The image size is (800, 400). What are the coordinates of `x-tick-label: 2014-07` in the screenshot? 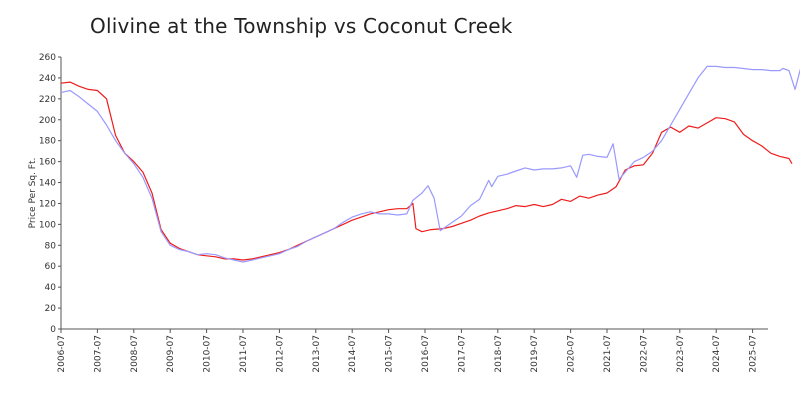 It's located at (353, 354).